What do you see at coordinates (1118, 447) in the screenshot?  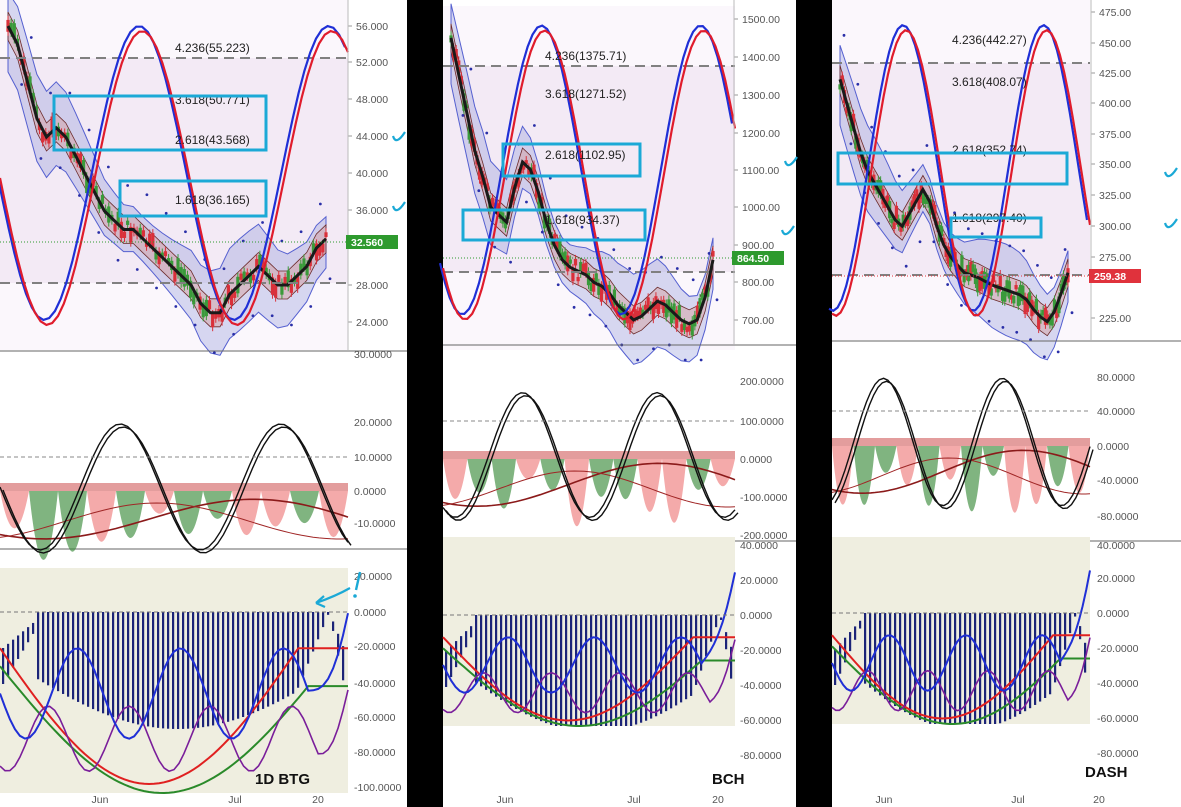 I see `oscillator-axis: 80.0000 40.0000 0.0000 -40.0000 -80.0000` at bounding box center [1118, 447].